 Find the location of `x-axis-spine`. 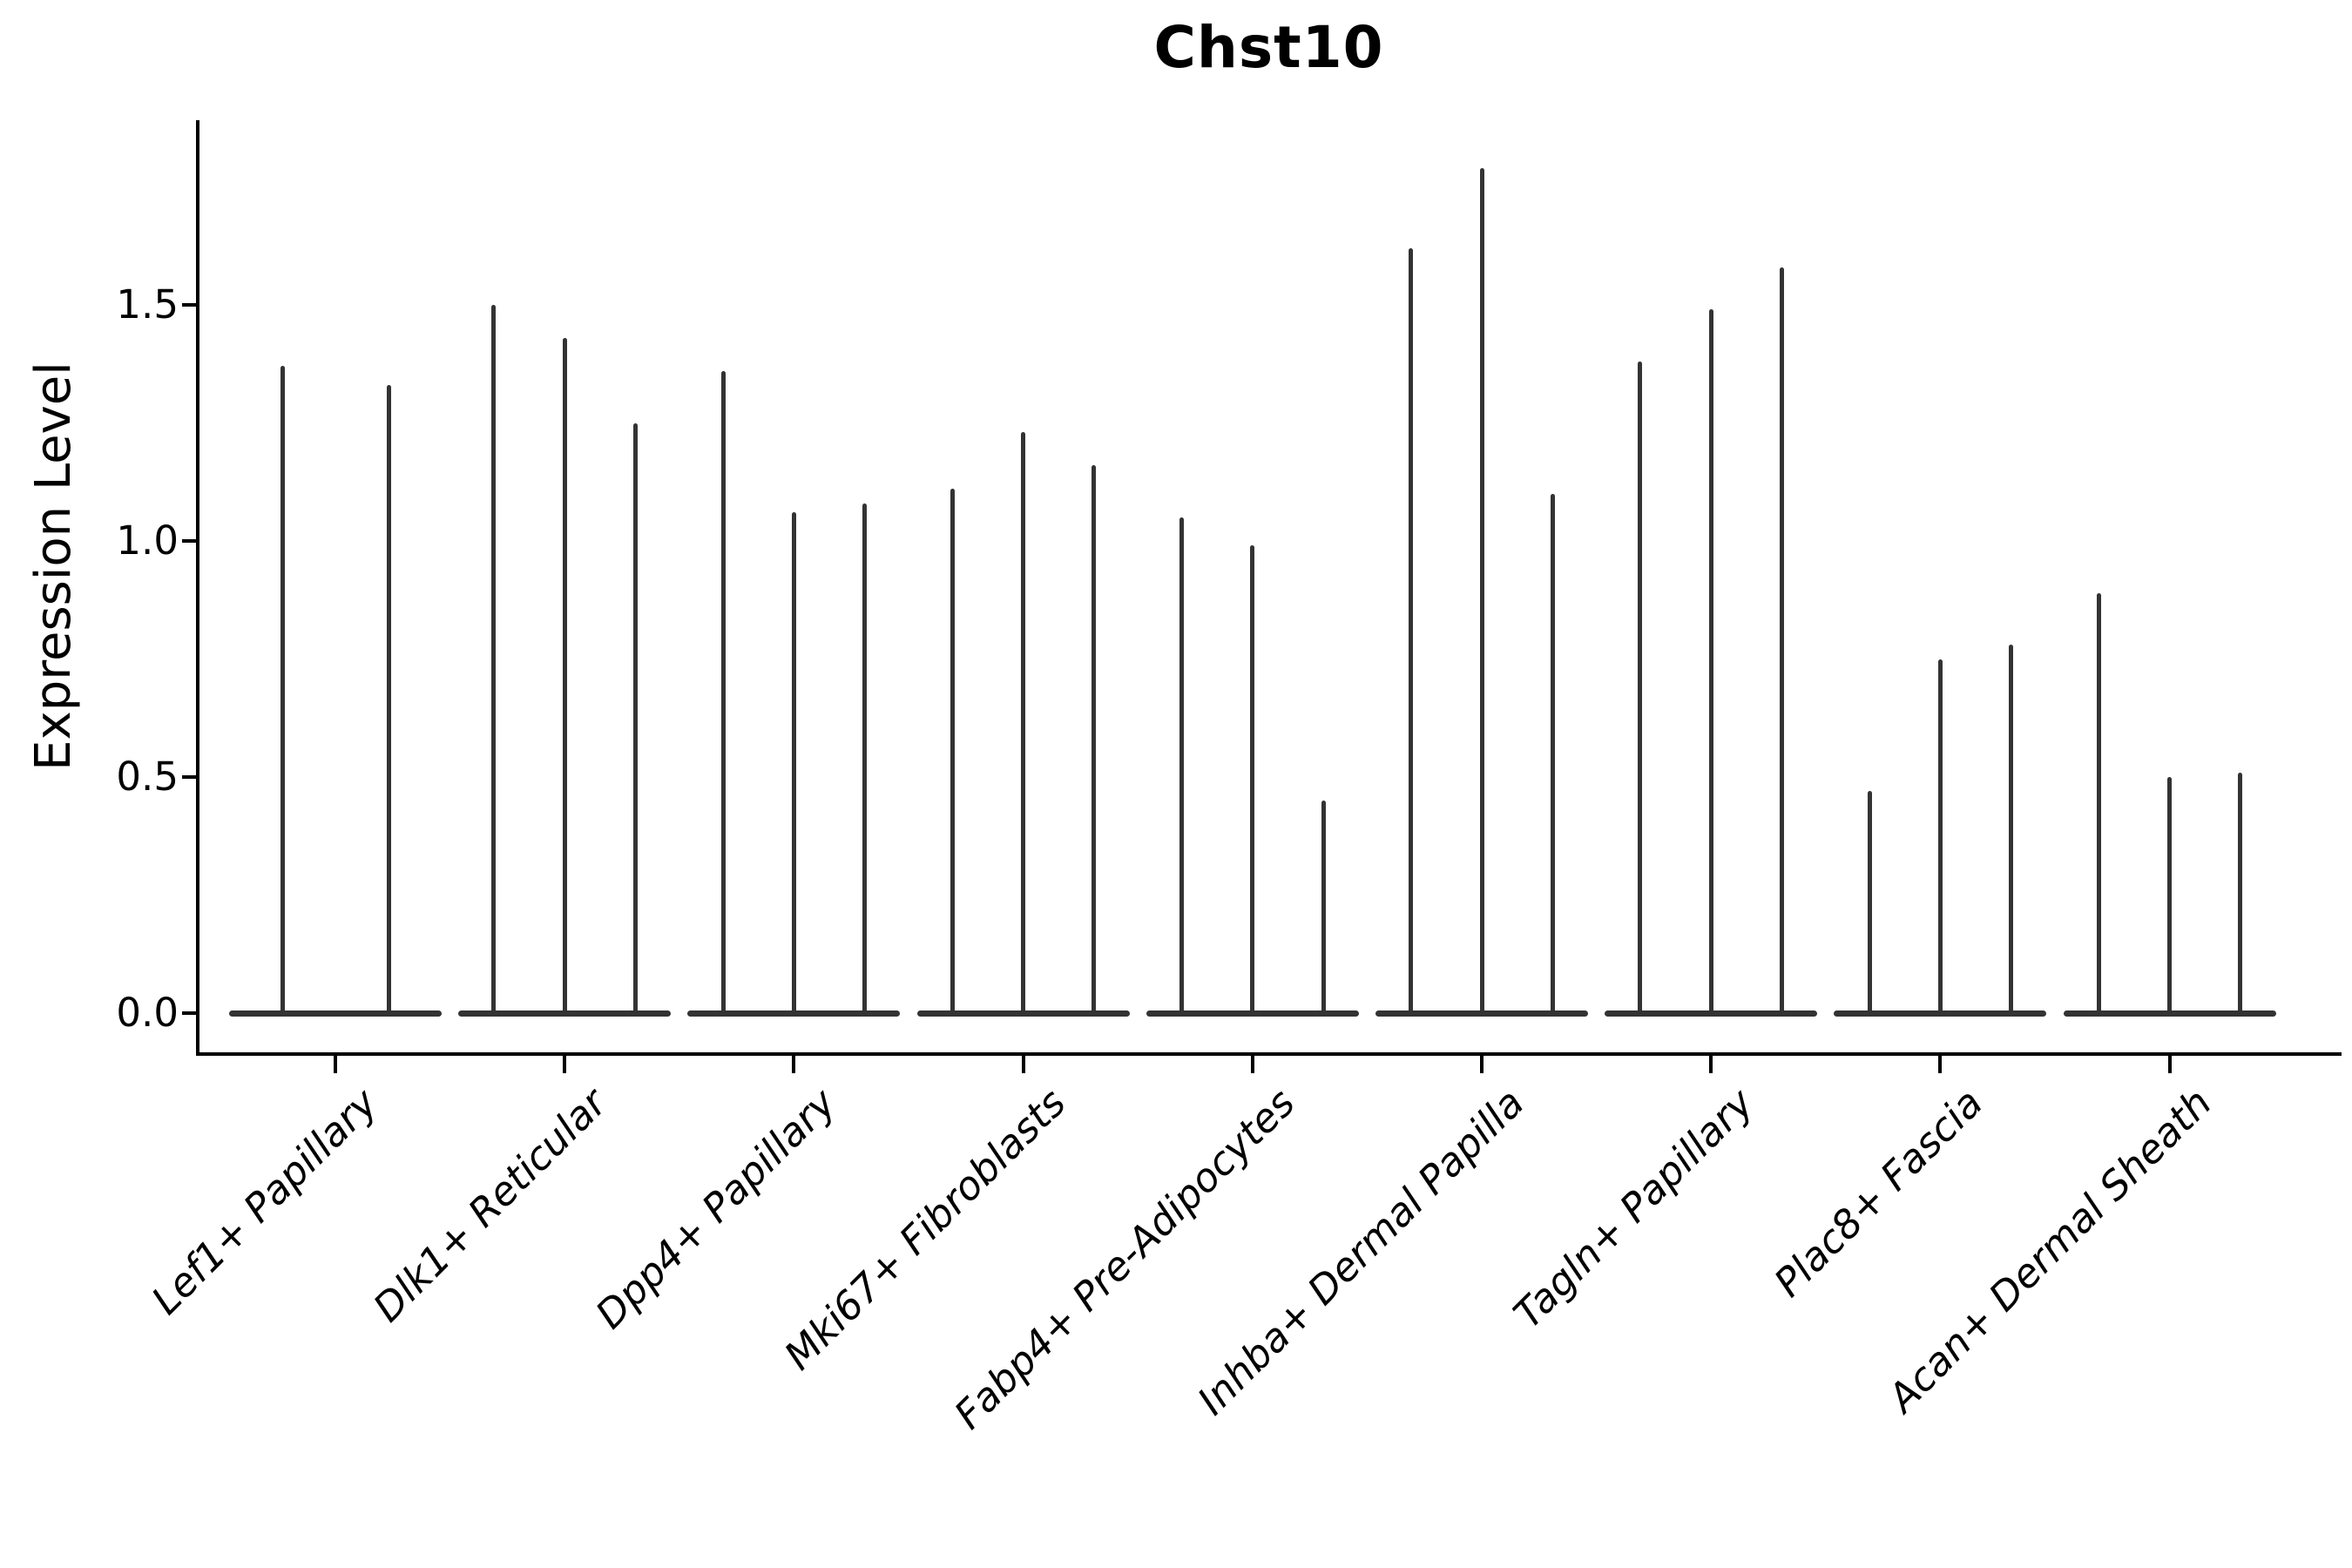

x-axis-spine is located at coordinates (1269, 1054).